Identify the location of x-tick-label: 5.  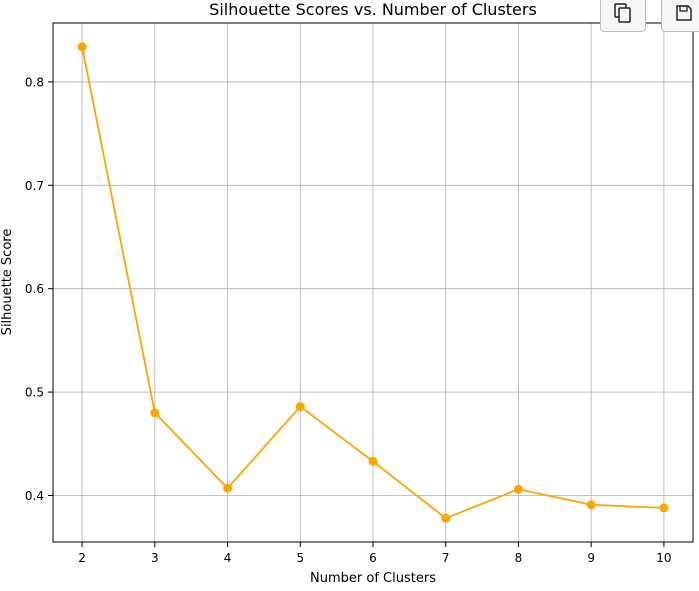
(300, 558).